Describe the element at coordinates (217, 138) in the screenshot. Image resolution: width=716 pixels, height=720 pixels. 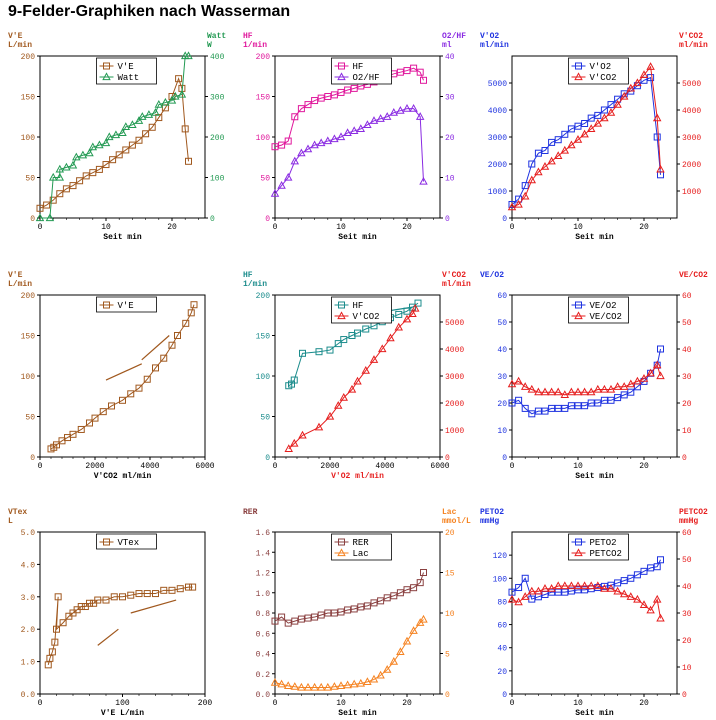
I see `y-tick-label-right: 200` at that location.